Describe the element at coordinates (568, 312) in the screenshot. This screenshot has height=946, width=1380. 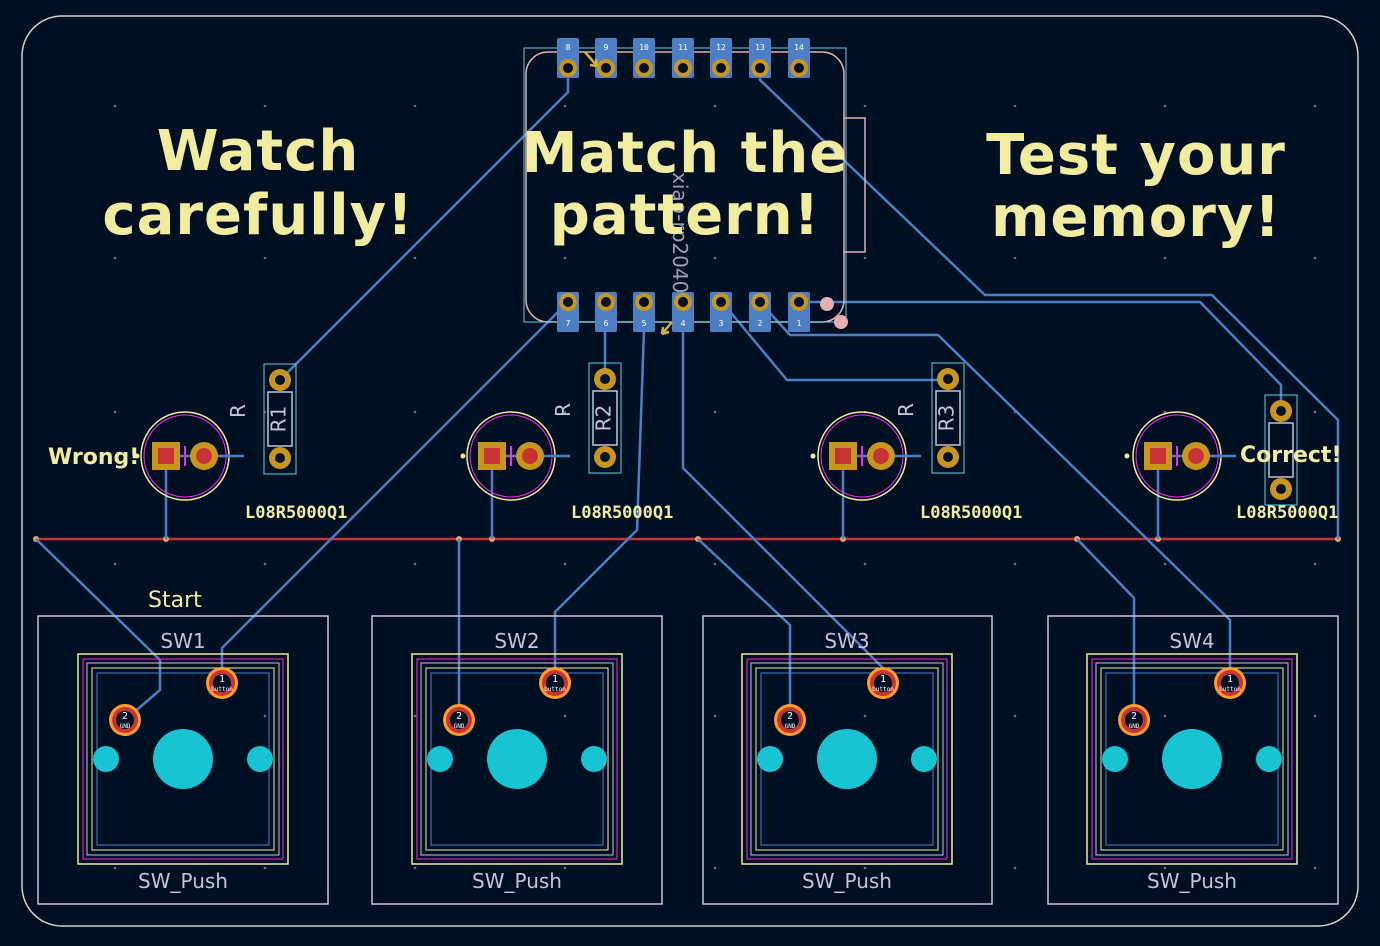
I see `mcu-pin-bottom: 7` at that location.